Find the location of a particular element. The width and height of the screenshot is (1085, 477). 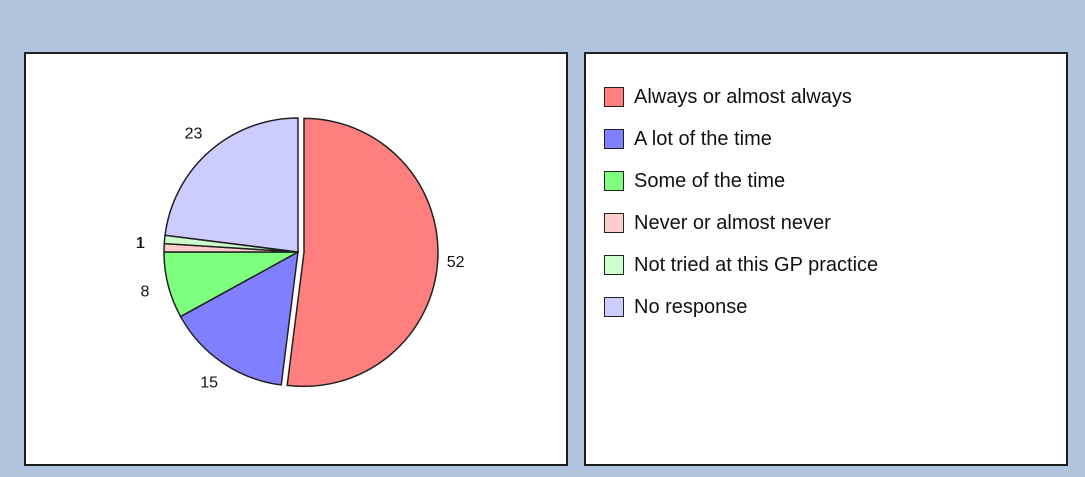

legend-item-no-response: No response is located at coordinates (741, 307).